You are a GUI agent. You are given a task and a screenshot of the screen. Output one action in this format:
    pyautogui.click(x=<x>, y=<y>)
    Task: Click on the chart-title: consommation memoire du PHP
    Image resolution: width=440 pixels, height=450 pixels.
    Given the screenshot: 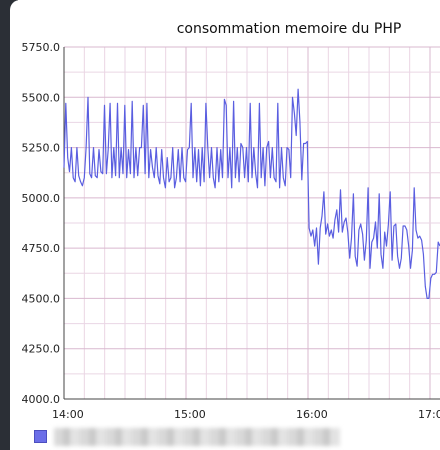 What is the action you would take?
    pyautogui.click(x=289, y=29)
    